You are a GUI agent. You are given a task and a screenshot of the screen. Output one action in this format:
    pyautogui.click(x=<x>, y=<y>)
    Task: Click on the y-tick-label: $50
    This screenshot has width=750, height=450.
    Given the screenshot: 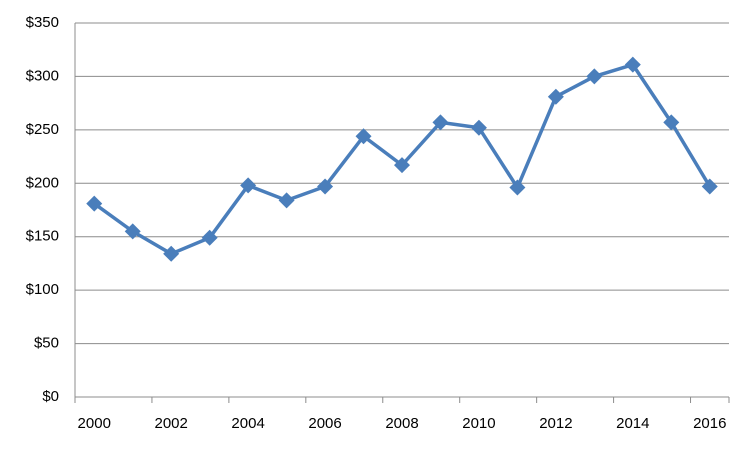 What is the action you would take?
    pyautogui.click(x=46, y=343)
    